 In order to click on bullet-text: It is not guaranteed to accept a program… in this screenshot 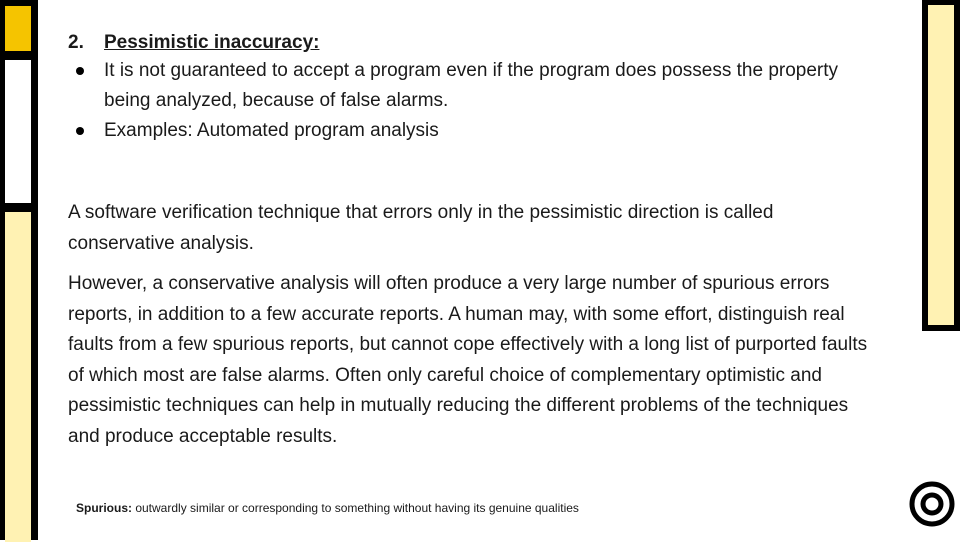, I will do `click(471, 85)`.